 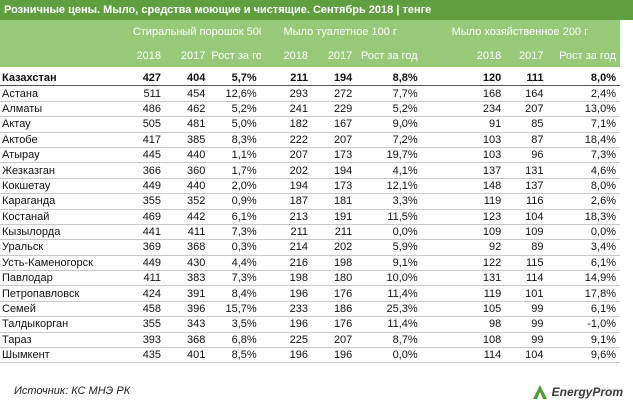 I want to click on table-row: Шымкент 435 401 8,5% 196 196 0,0% 114 104 9,6%, so click(x=310, y=355).